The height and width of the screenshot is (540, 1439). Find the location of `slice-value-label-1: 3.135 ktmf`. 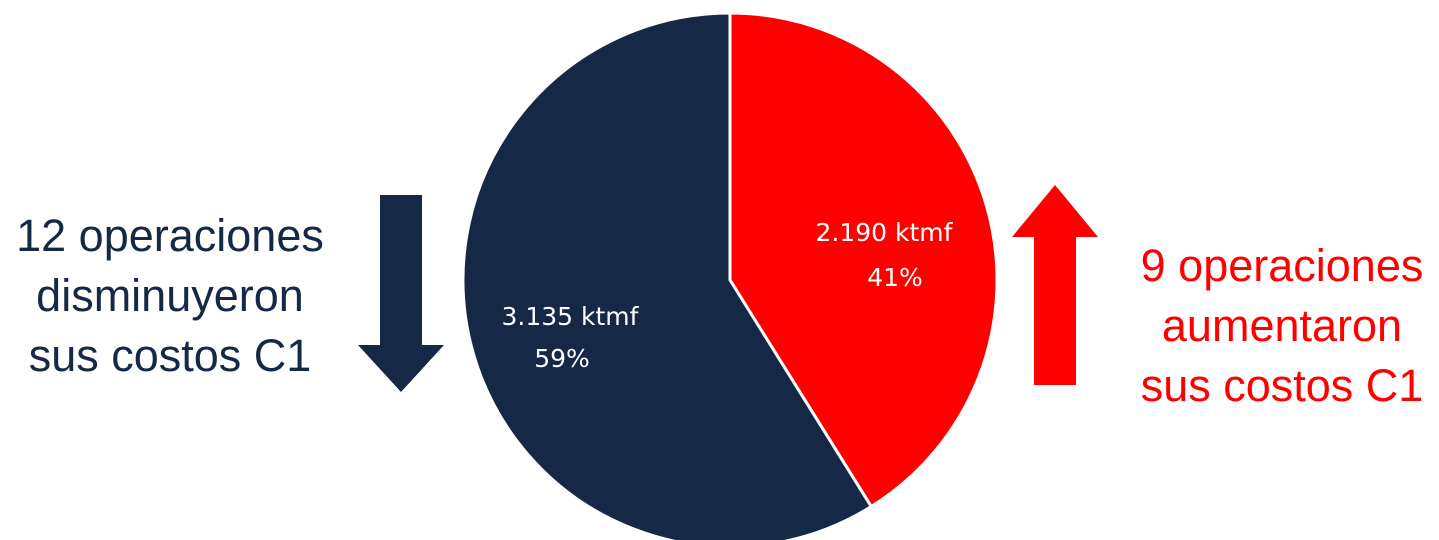

slice-value-label-1: 3.135 ktmf is located at coordinates (571, 316).